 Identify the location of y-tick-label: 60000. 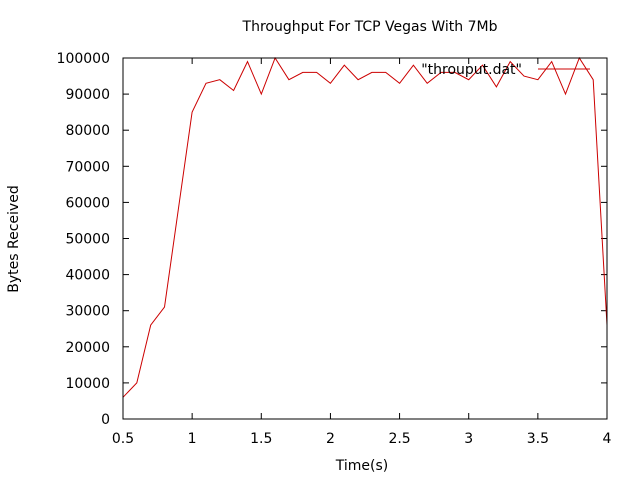
(87, 203).